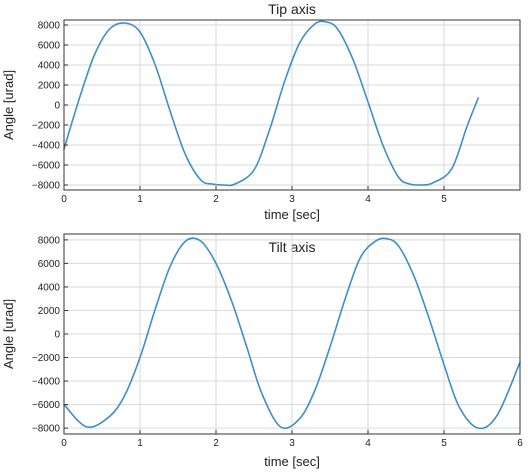  Describe the element at coordinates (292, 9) in the screenshot. I see `chart-title: Tip axis` at that location.